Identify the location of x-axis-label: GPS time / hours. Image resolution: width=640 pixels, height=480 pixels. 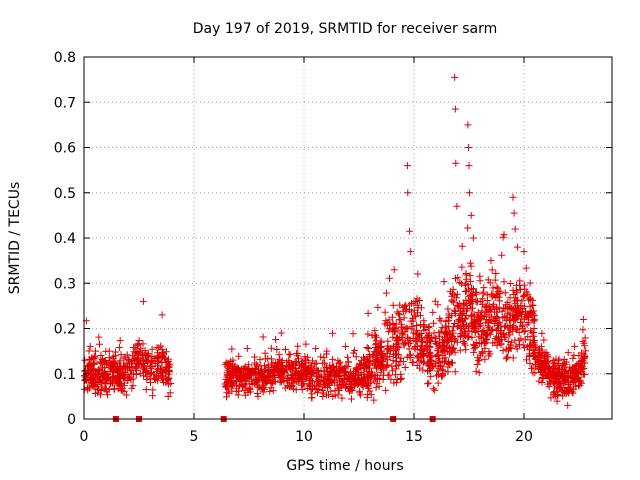
(344, 466).